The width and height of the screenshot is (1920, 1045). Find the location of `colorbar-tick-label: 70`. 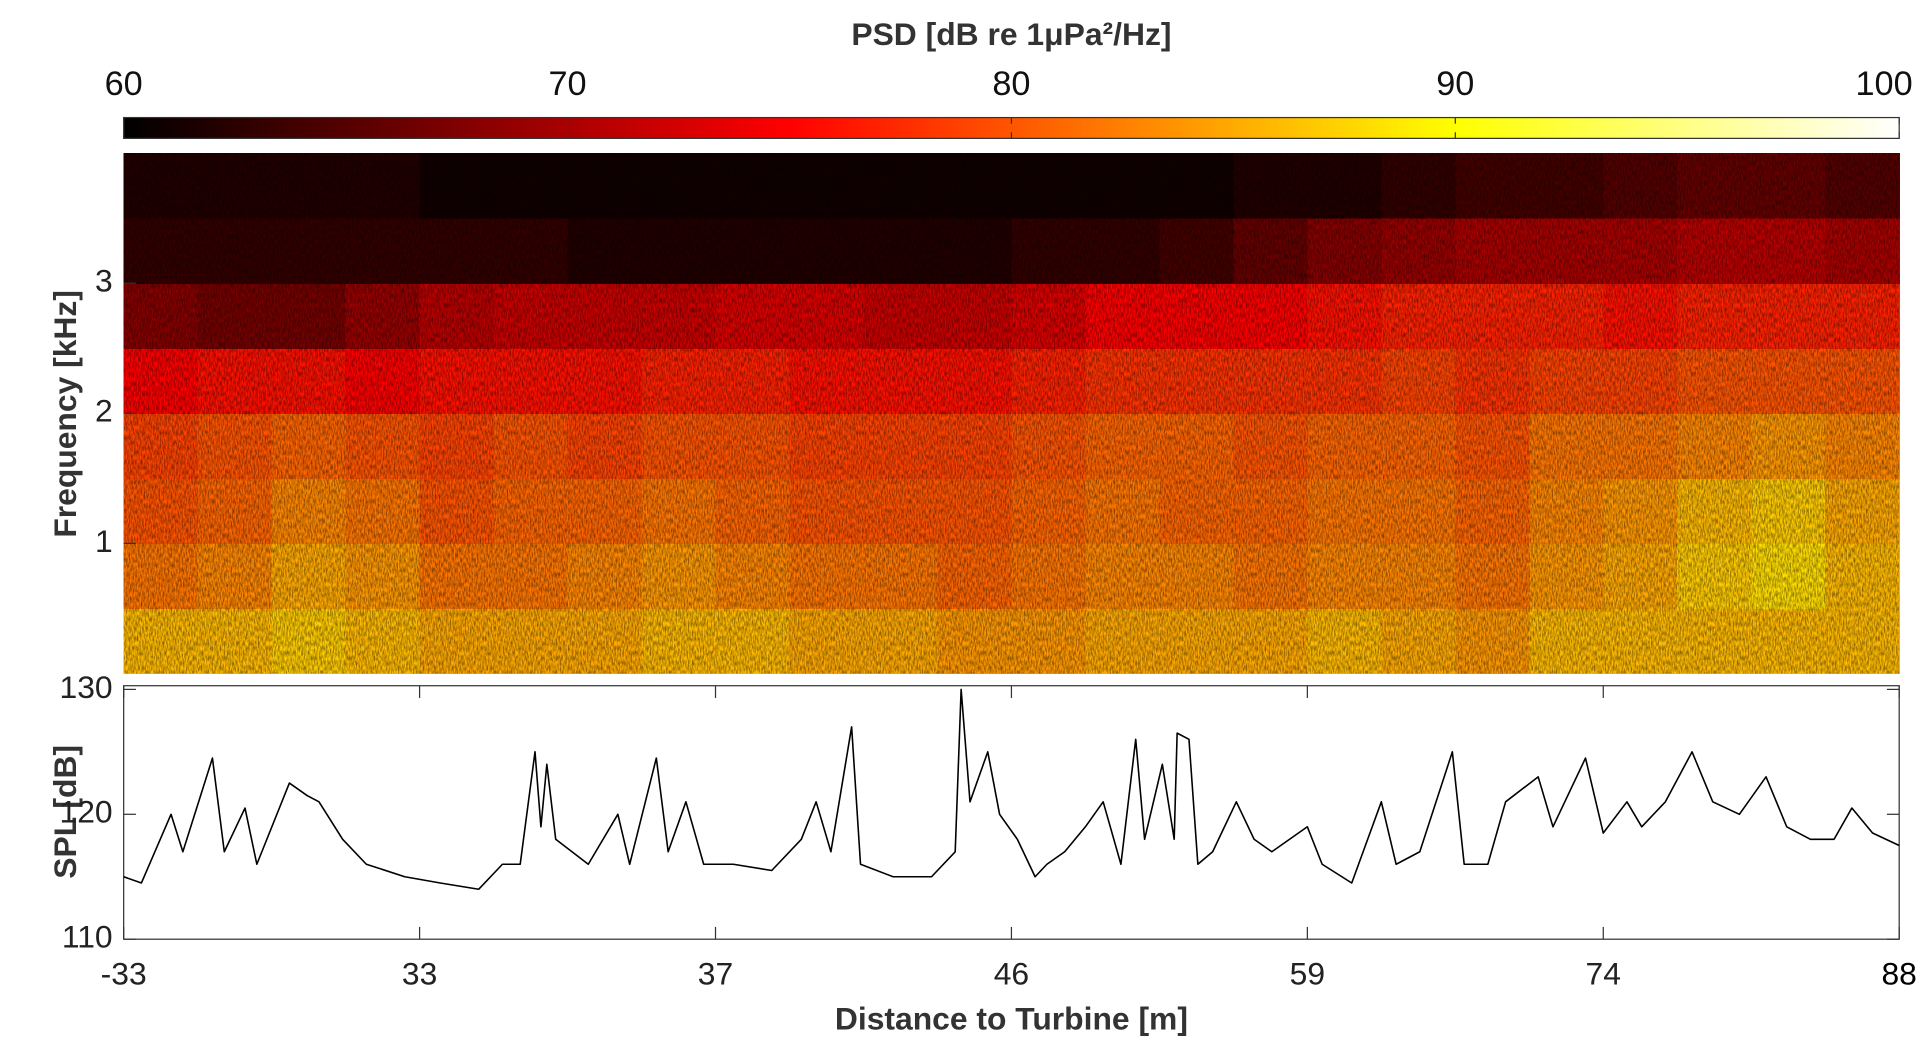

colorbar-tick-label: 70 is located at coordinates (567, 84).